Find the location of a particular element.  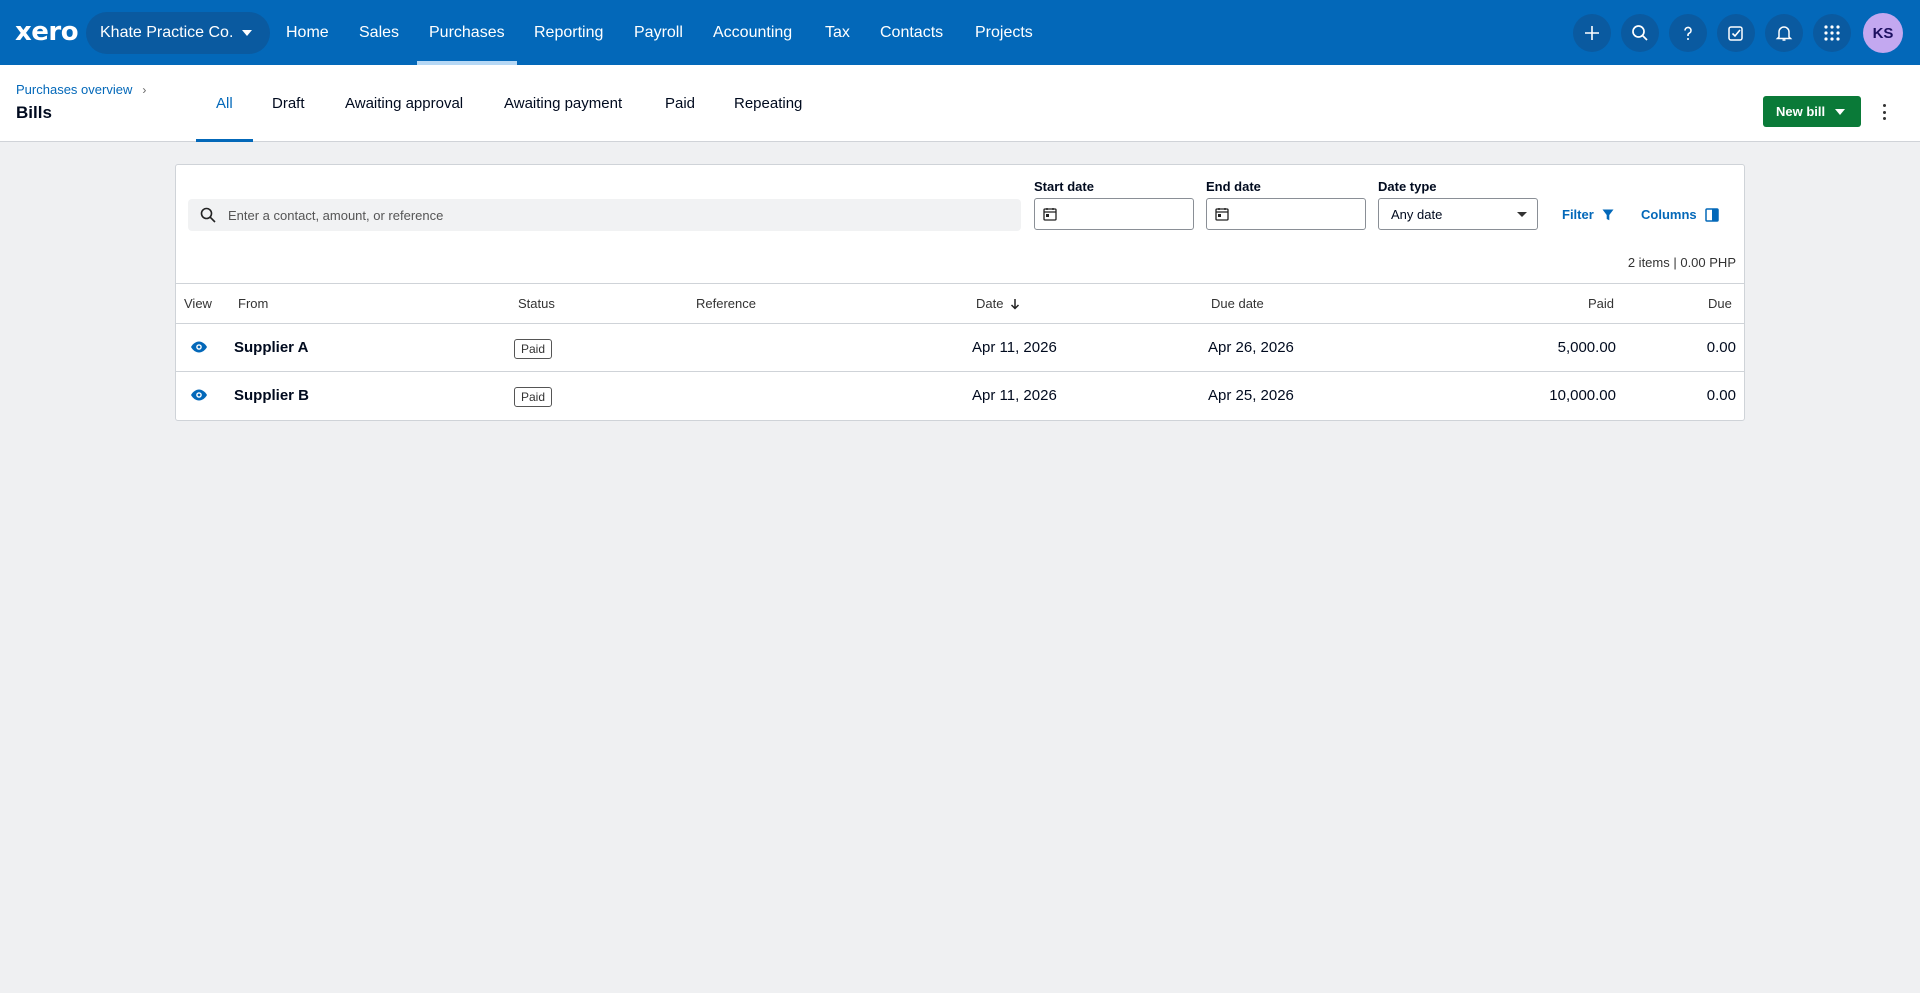

org-switcher: Khate Practice Co. is located at coordinates (178, 33).